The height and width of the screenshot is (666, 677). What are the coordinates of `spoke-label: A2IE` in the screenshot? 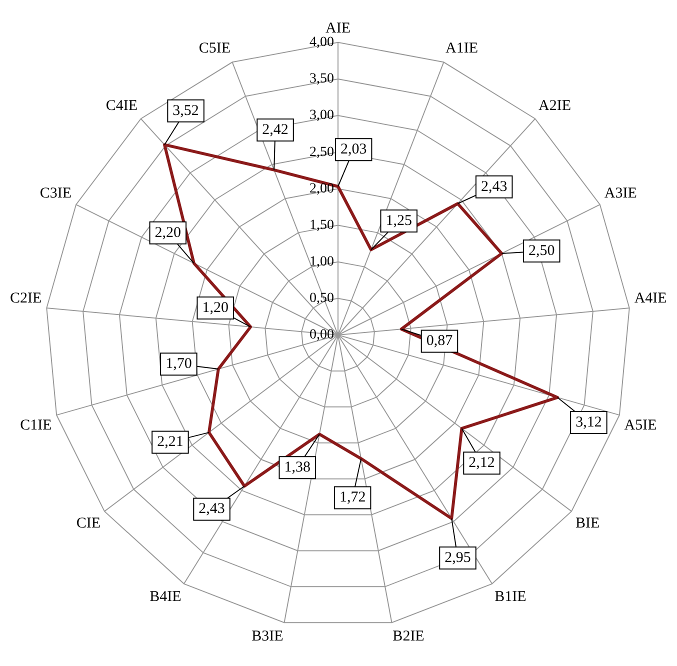 It's located at (554, 106).